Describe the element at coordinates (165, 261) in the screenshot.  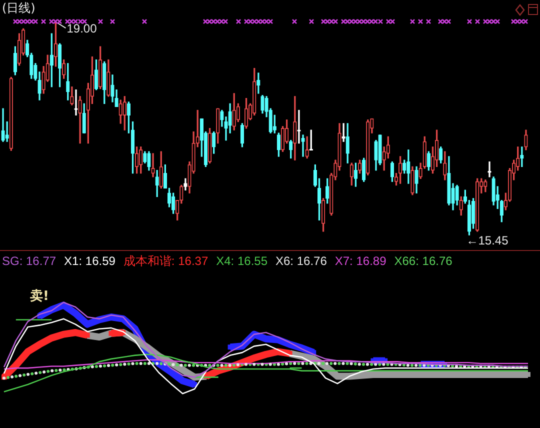
I see `text: 成本和谐: 16.37` at that location.